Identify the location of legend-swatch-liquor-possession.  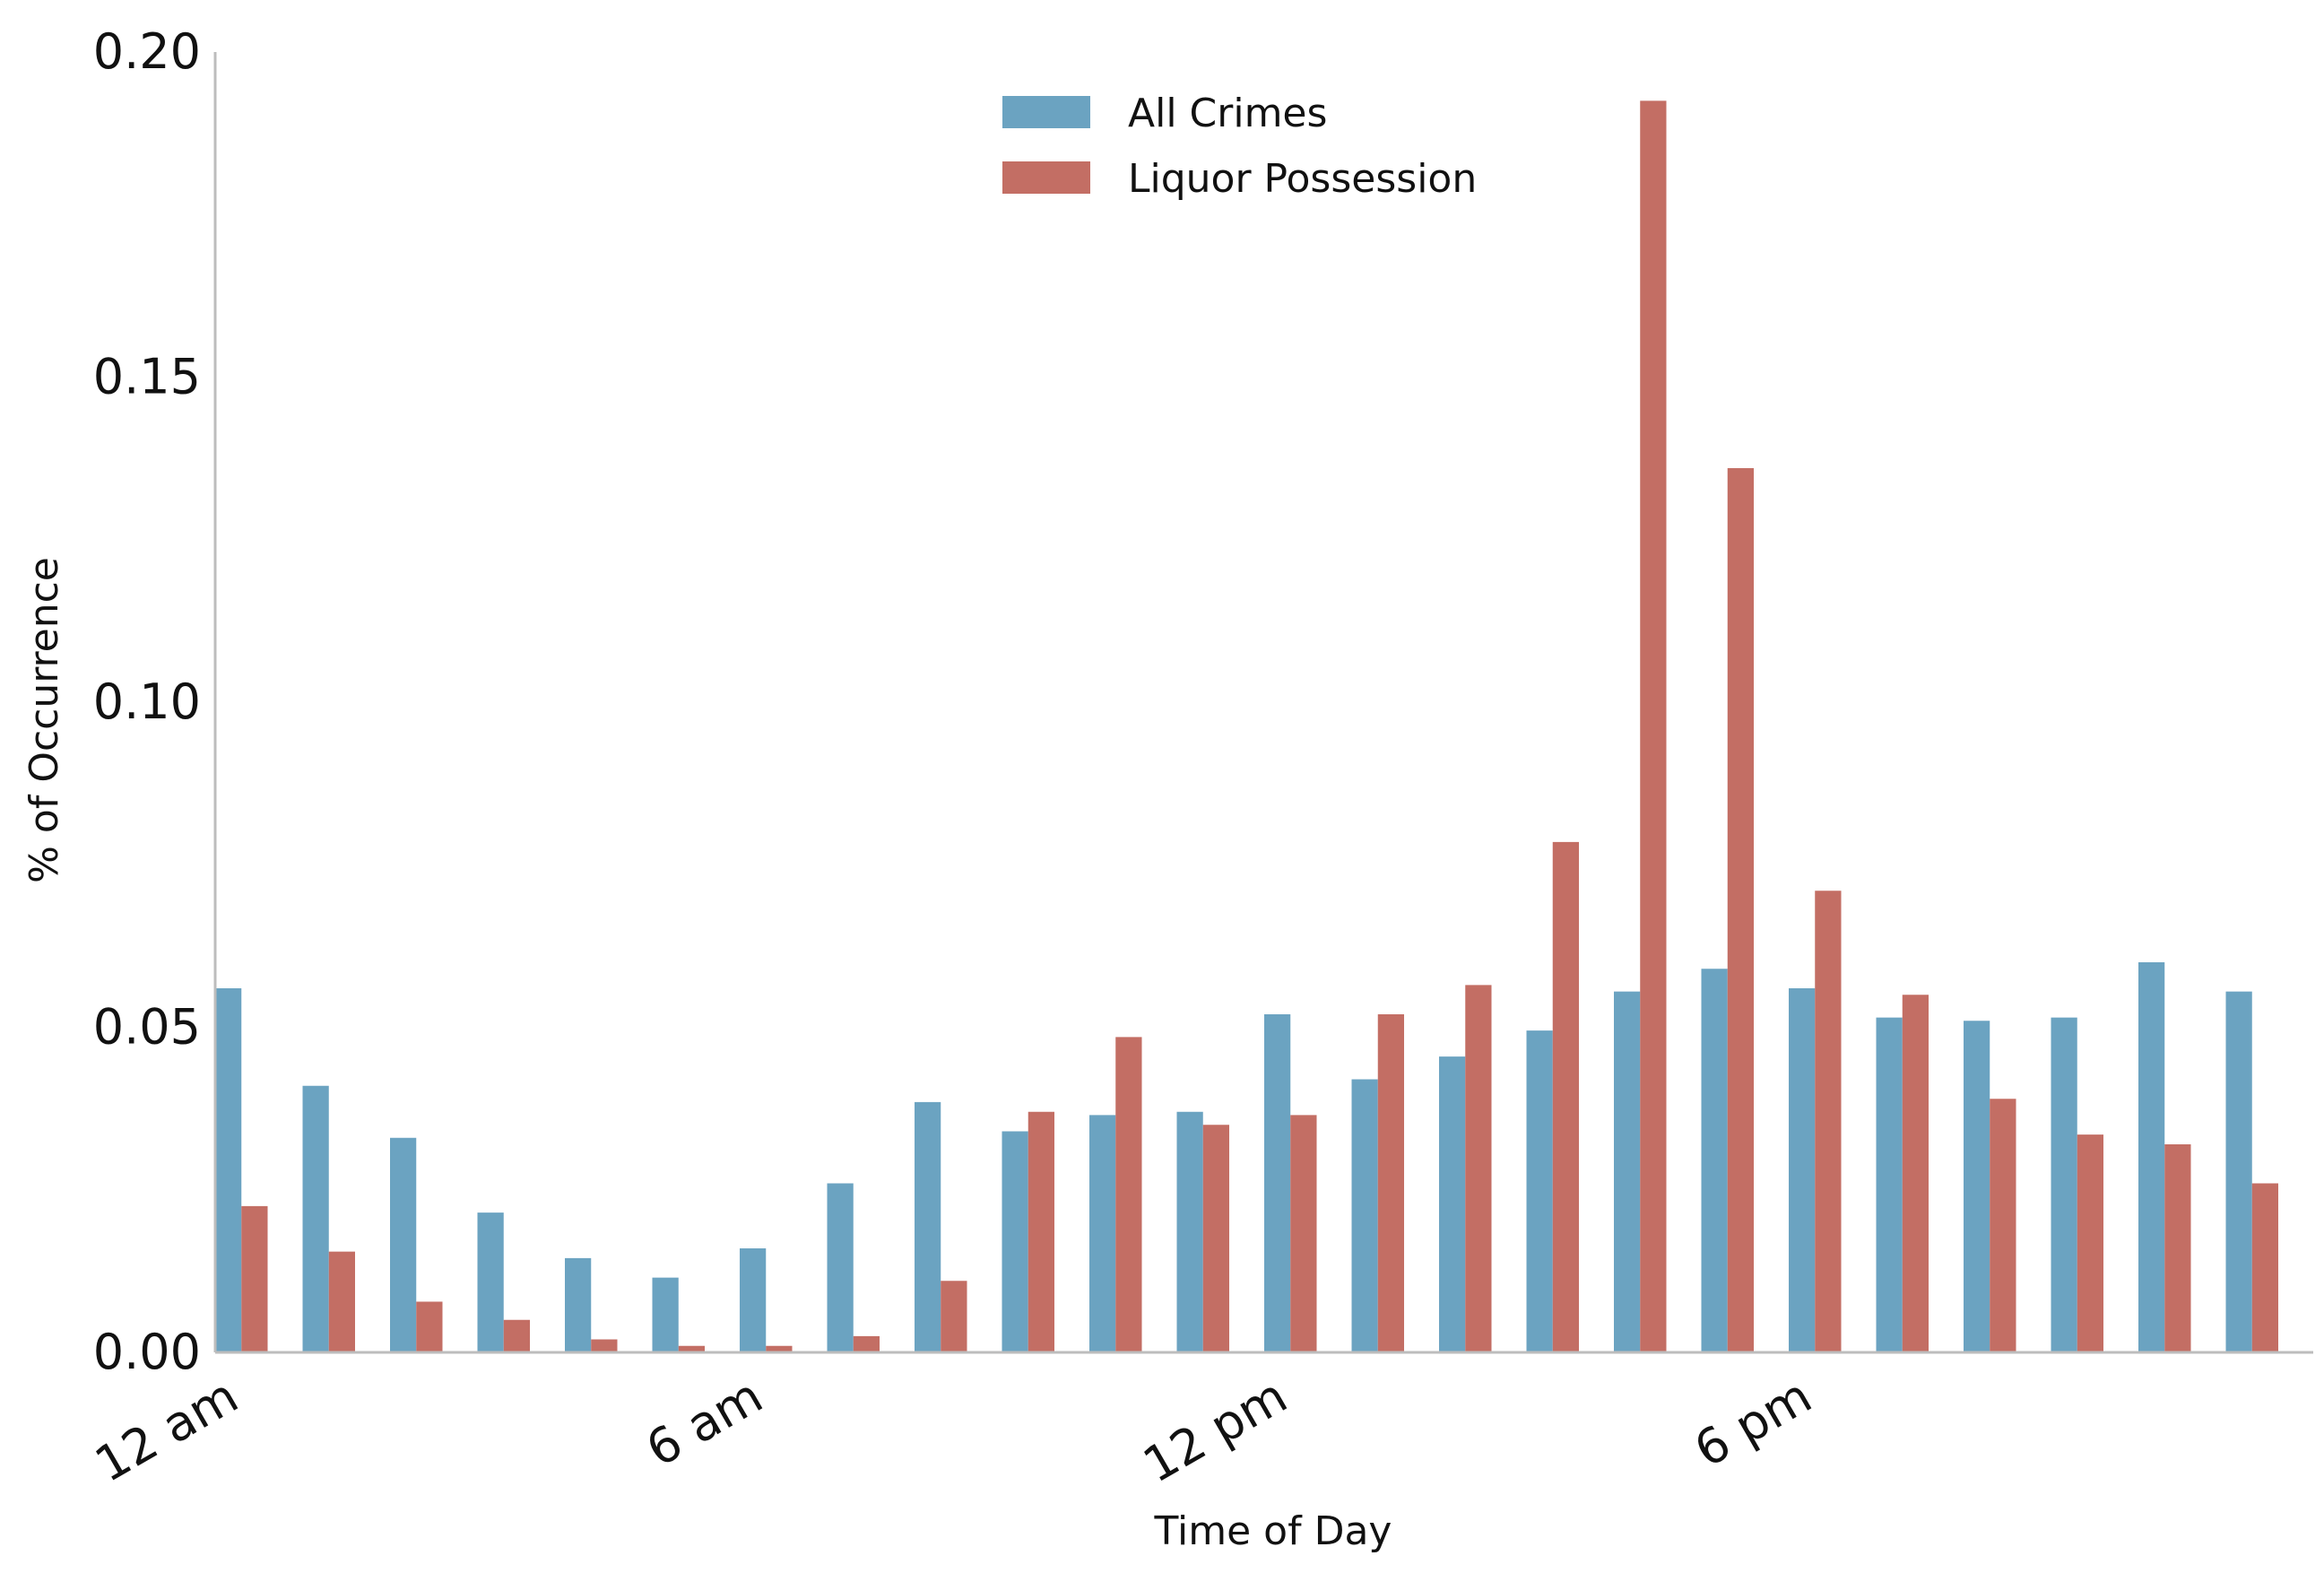
(1046, 177).